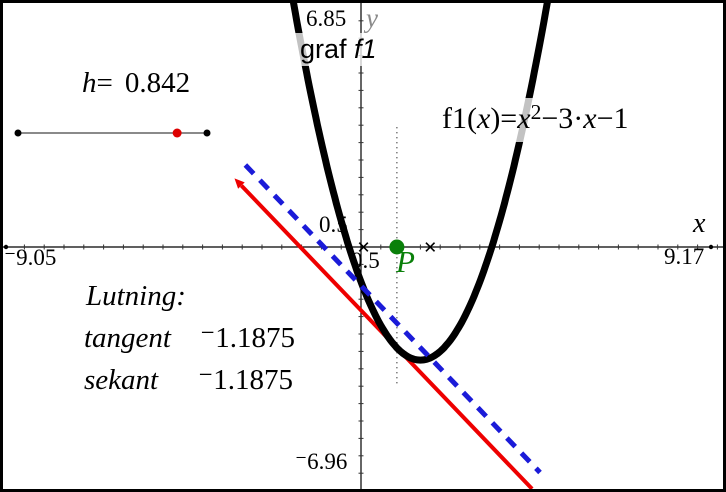  What do you see at coordinates (333, 224) in the screenshot?
I see `y-tick-label: 0.5` at bounding box center [333, 224].